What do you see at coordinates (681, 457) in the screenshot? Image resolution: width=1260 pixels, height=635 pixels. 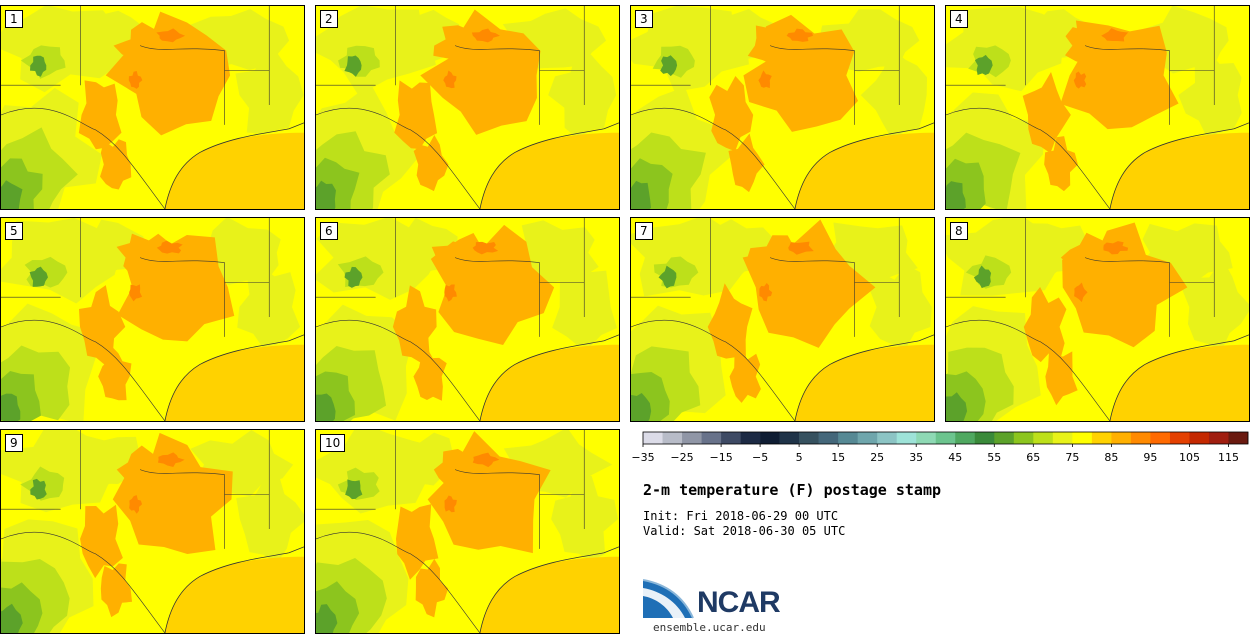 I see `colorbar-tick-label: −25` at bounding box center [681, 457].